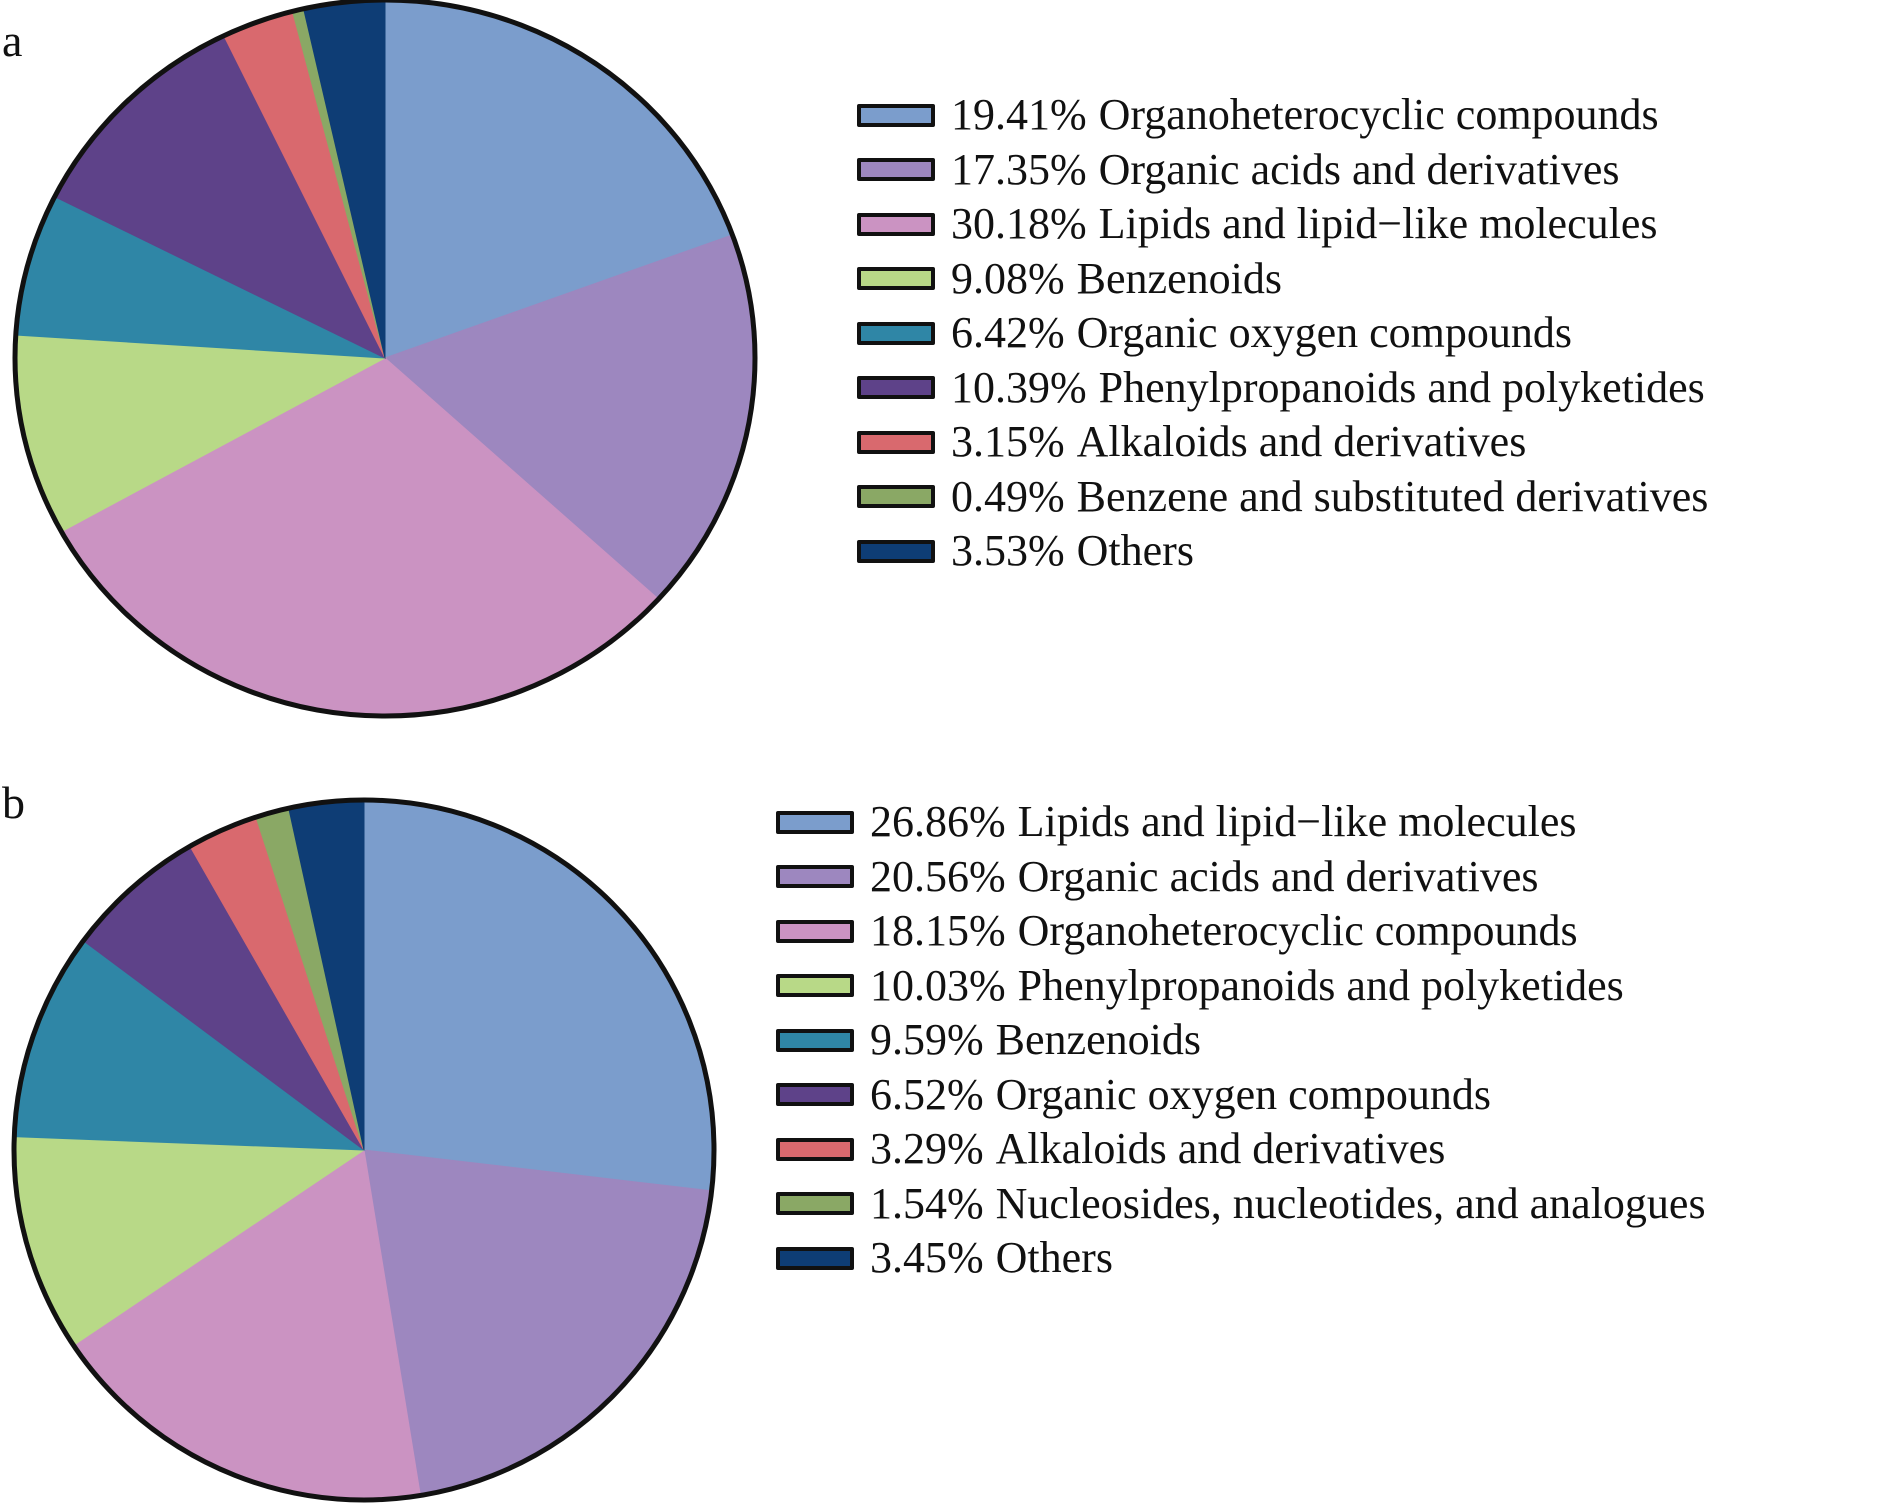  What do you see at coordinates (1378, 114) in the screenshot?
I see `legend-a-label-0: Organoheterocyclic compounds` at bounding box center [1378, 114].